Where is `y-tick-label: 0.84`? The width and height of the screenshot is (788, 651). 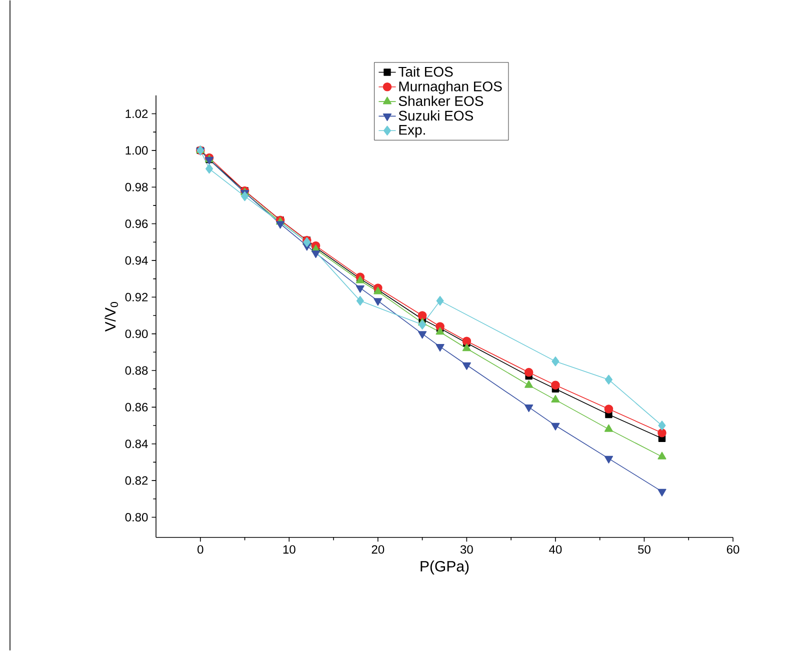 y-tick-label: 0.84 is located at coordinates (136, 444).